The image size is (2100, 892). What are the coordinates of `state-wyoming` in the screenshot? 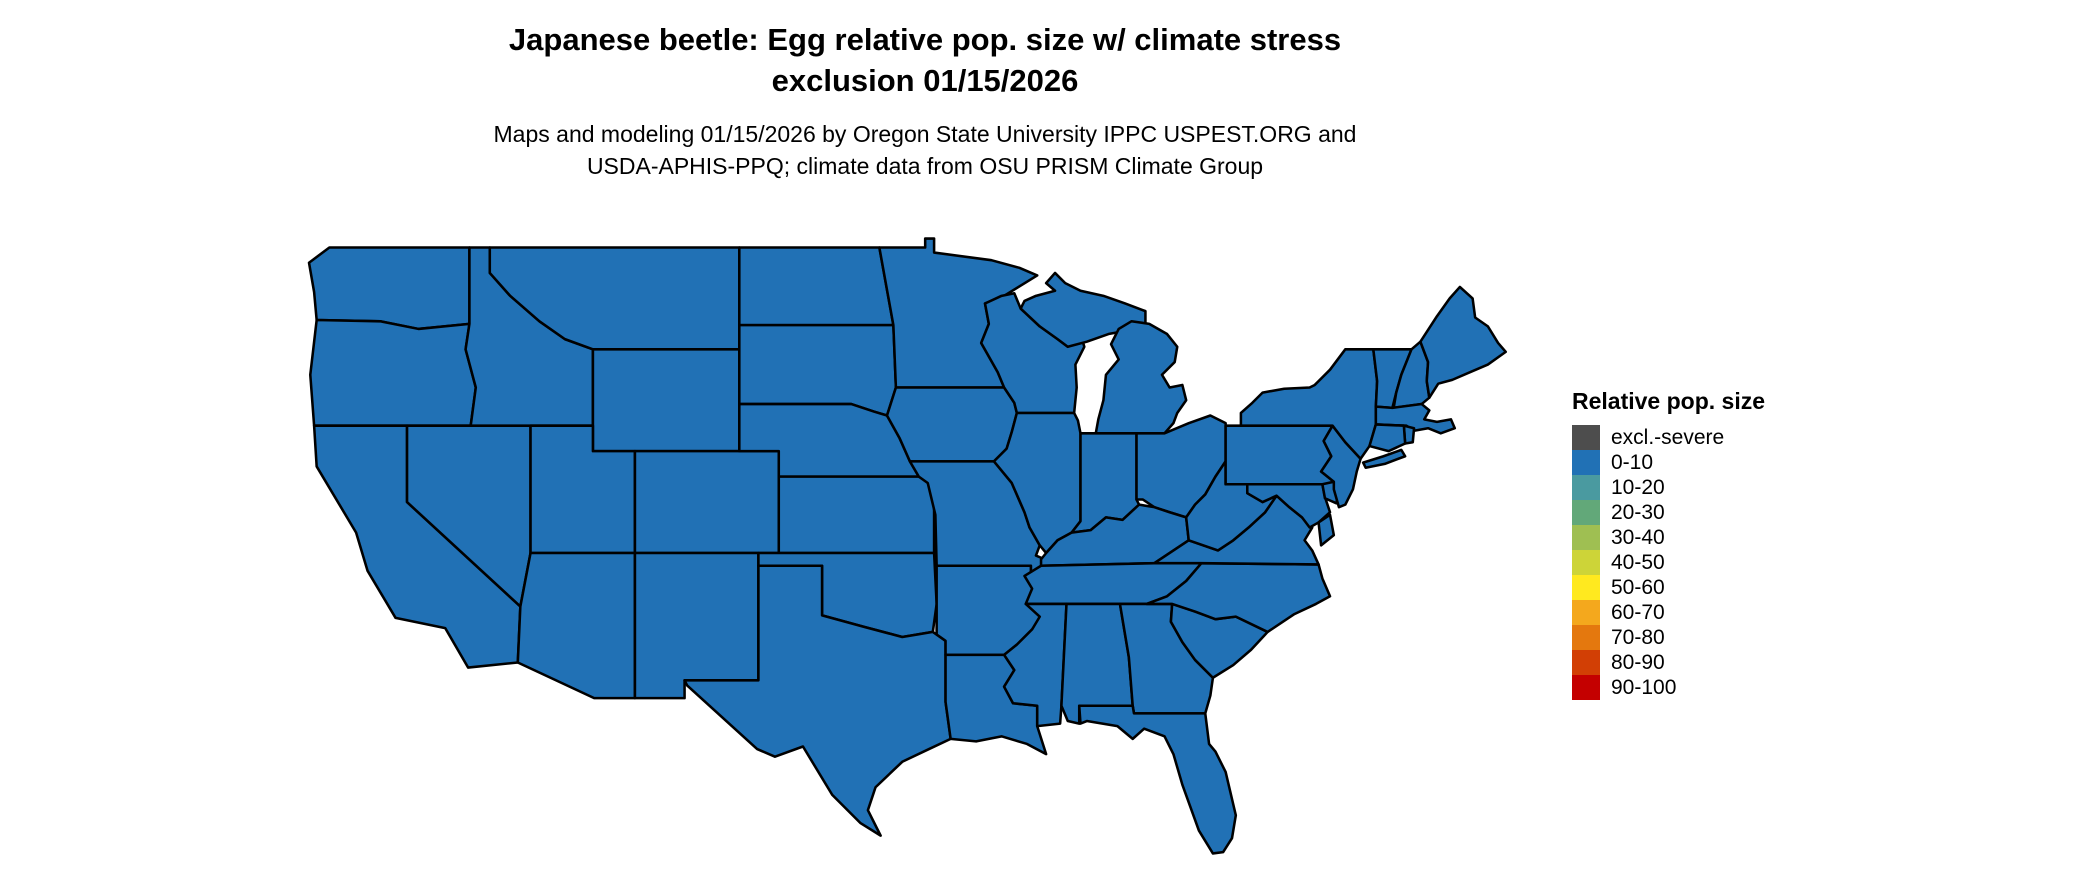 It's located at (666, 400).